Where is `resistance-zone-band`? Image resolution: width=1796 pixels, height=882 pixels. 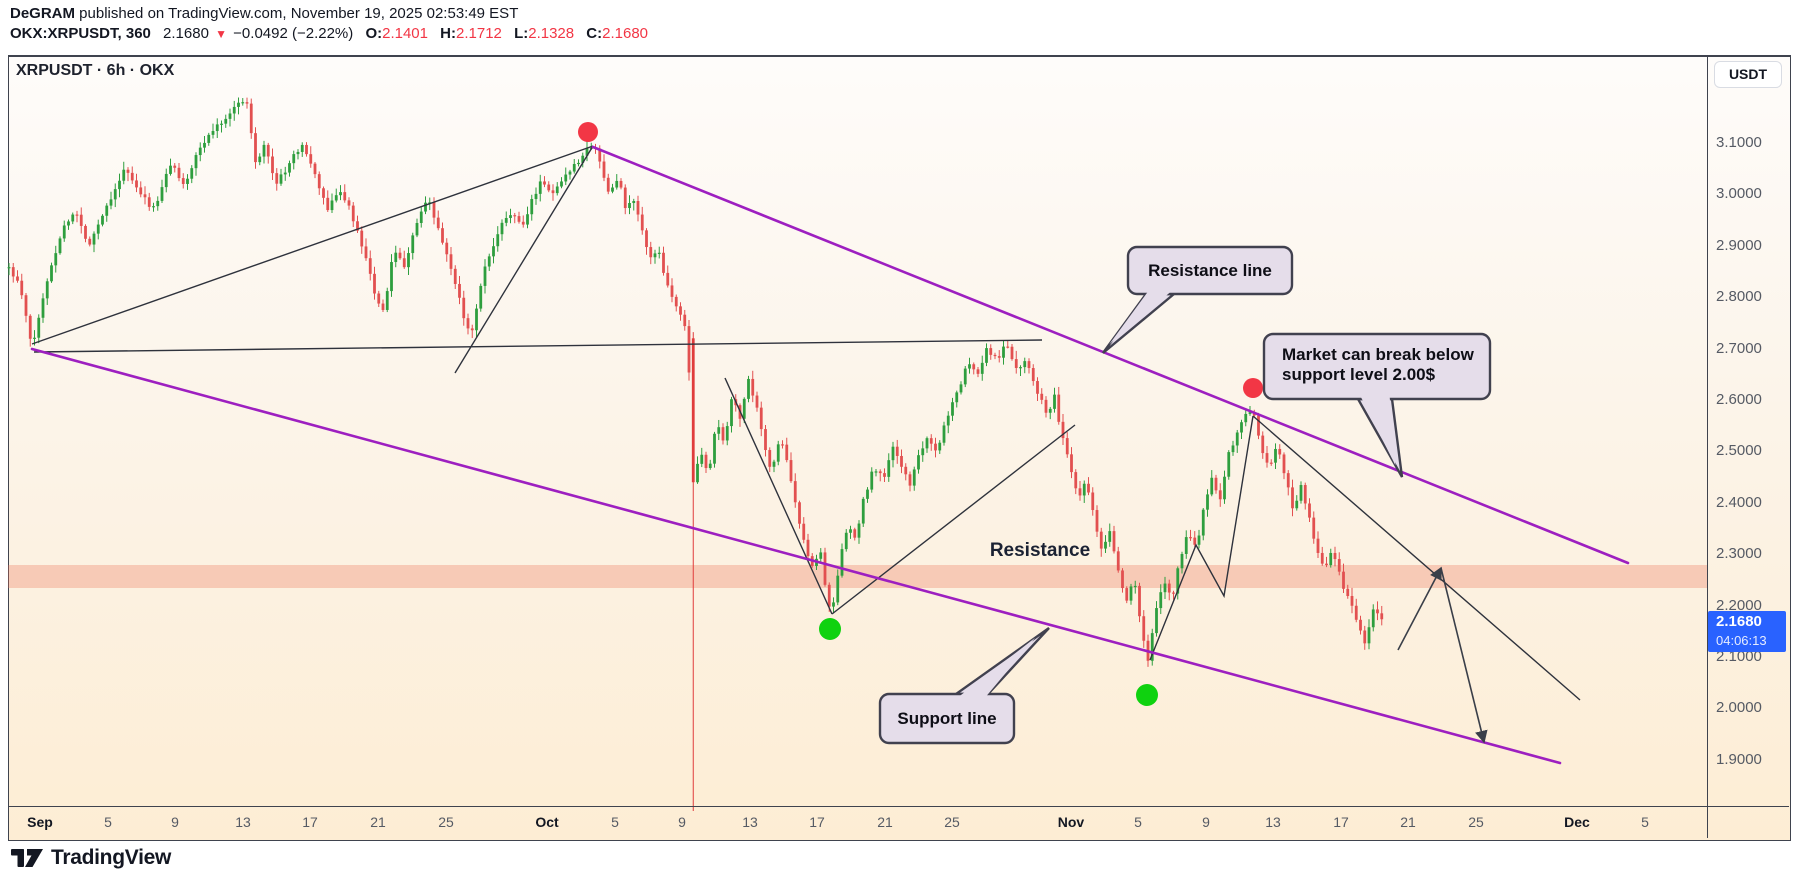 resistance-zone-band is located at coordinates (857, 576).